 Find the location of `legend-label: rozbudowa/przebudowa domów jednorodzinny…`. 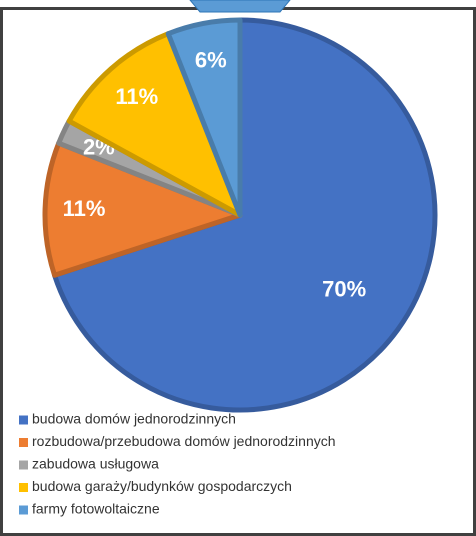

legend-label: rozbudowa/przebudowa domów jednorodzinny… is located at coordinates (184, 441).